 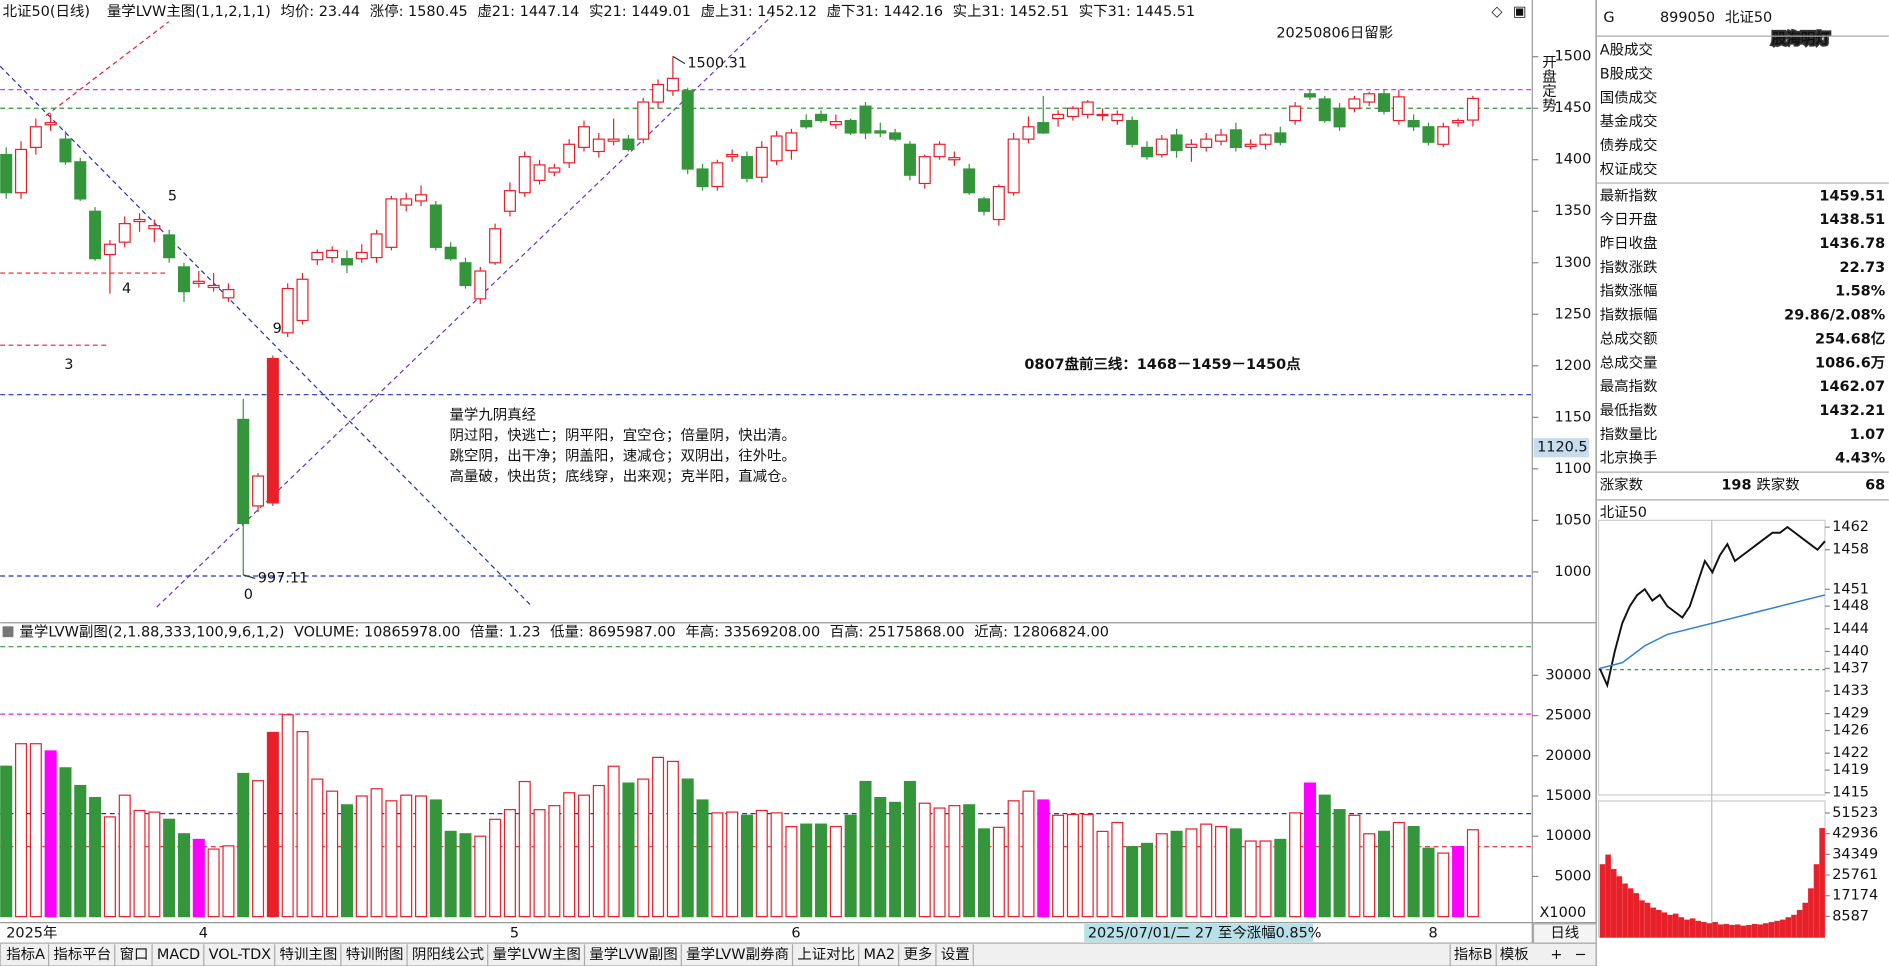 What do you see at coordinates (1568, 716) in the screenshot?
I see `y-tick-label: 25000` at bounding box center [1568, 716].